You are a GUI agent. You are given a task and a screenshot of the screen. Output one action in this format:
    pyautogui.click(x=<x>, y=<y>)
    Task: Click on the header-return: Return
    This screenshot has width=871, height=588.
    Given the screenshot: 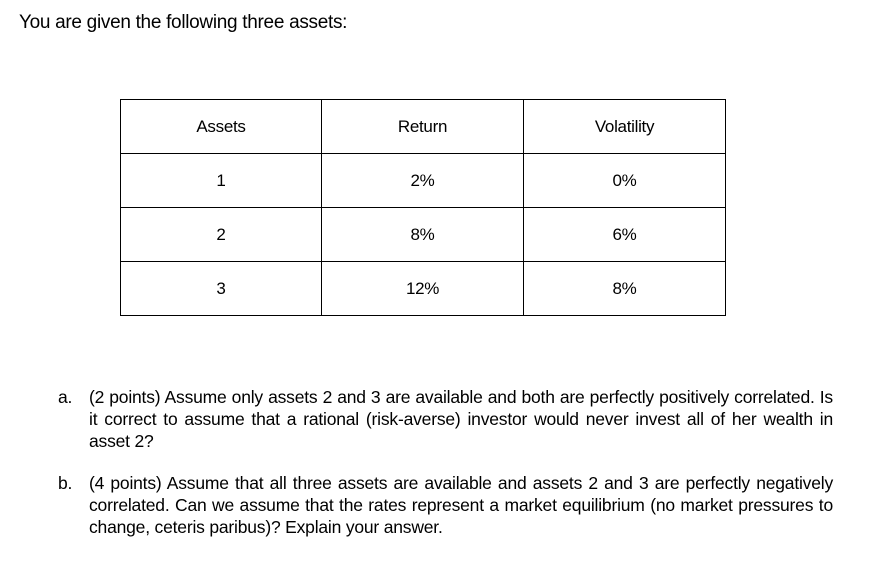 What is the action you would take?
    pyautogui.click(x=422, y=126)
    